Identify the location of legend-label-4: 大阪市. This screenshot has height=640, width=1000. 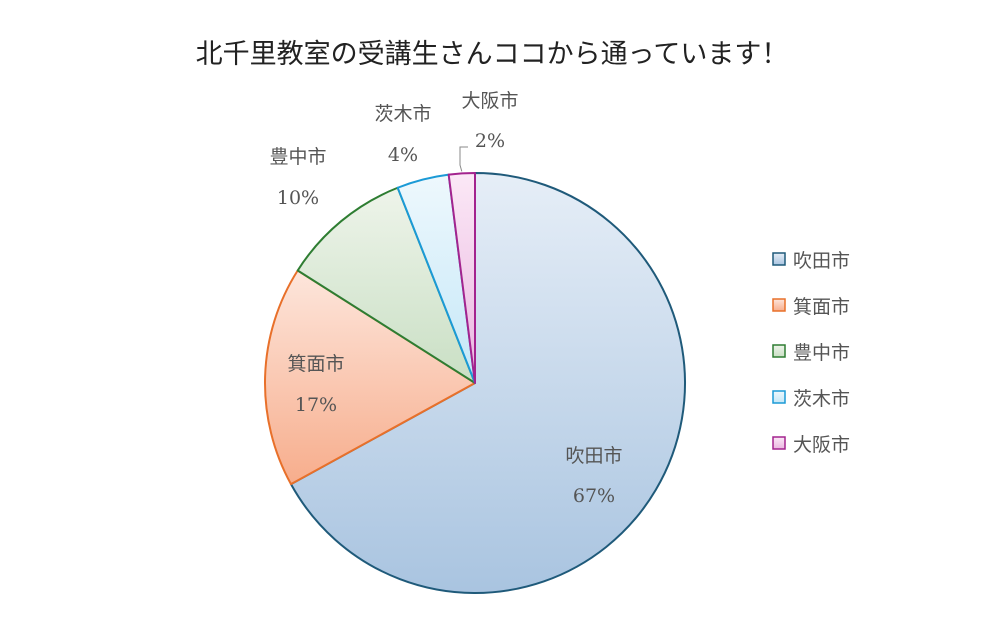
(821, 445).